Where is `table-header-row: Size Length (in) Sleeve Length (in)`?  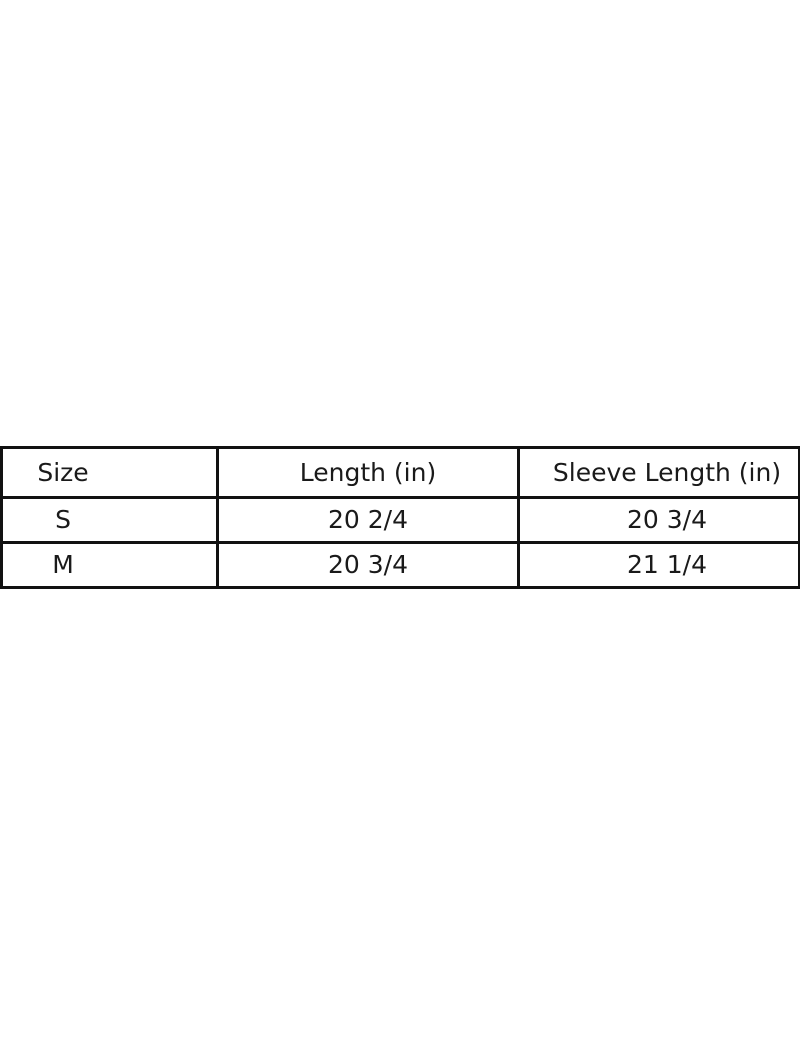 table-header-row: Size Length (in) Sleeve Length (in) is located at coordinates (400, 472).